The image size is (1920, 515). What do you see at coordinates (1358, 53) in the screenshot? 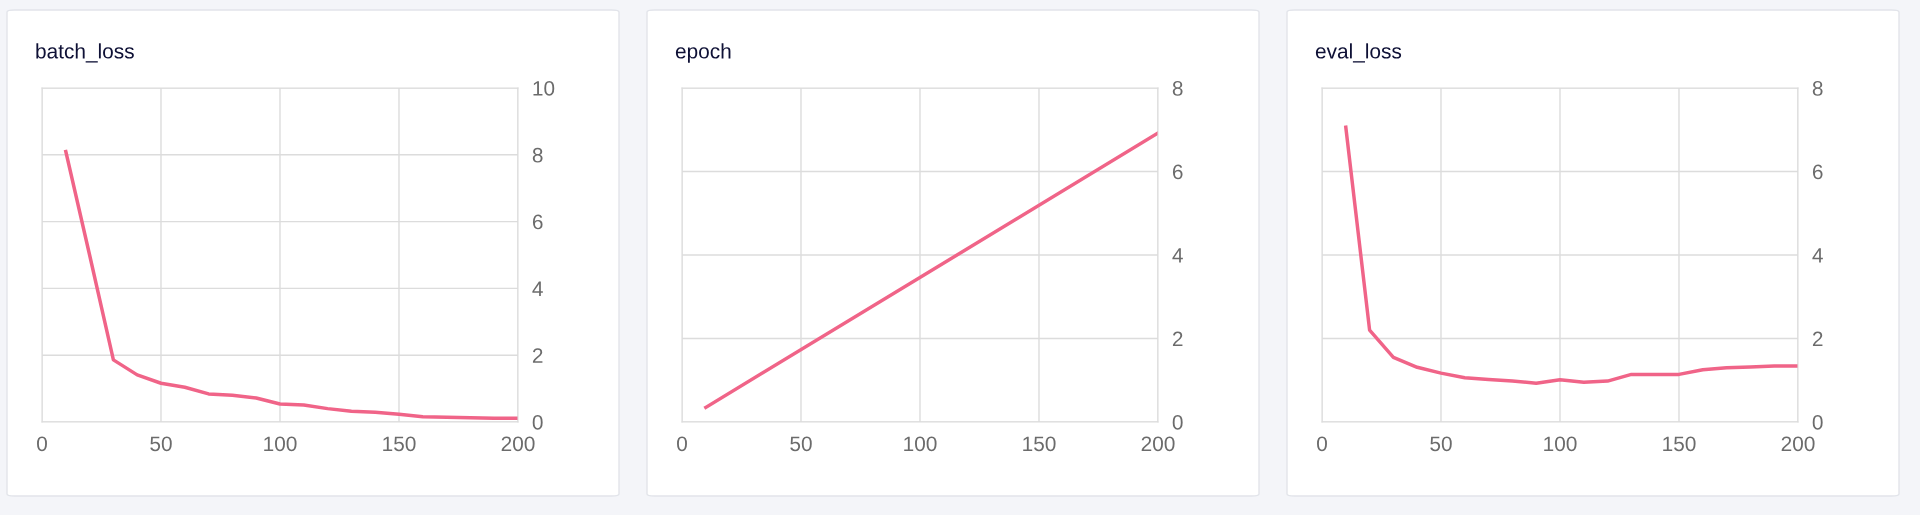
I see `chart-title: eval_loss` at bounding box center [1358, 53].